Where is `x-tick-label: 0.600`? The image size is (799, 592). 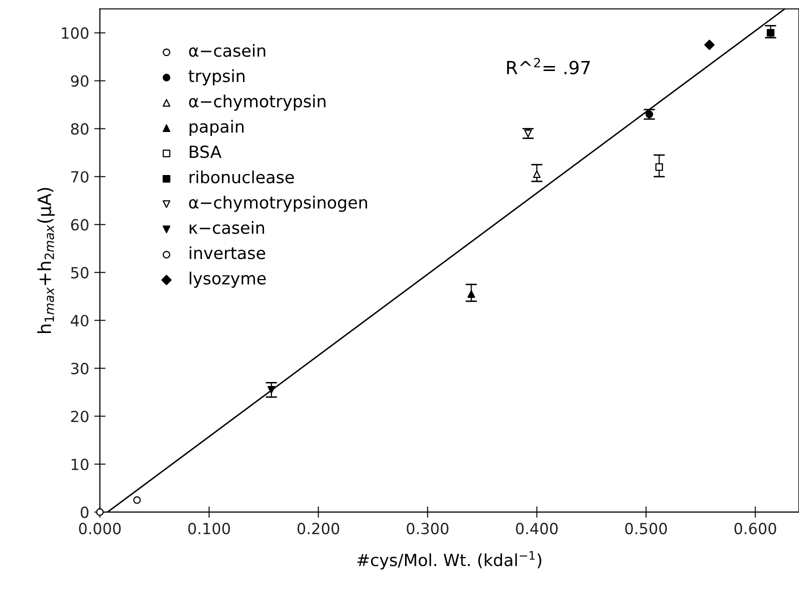 x-tick-label: 0.600 is located at coordinates (755, 528).